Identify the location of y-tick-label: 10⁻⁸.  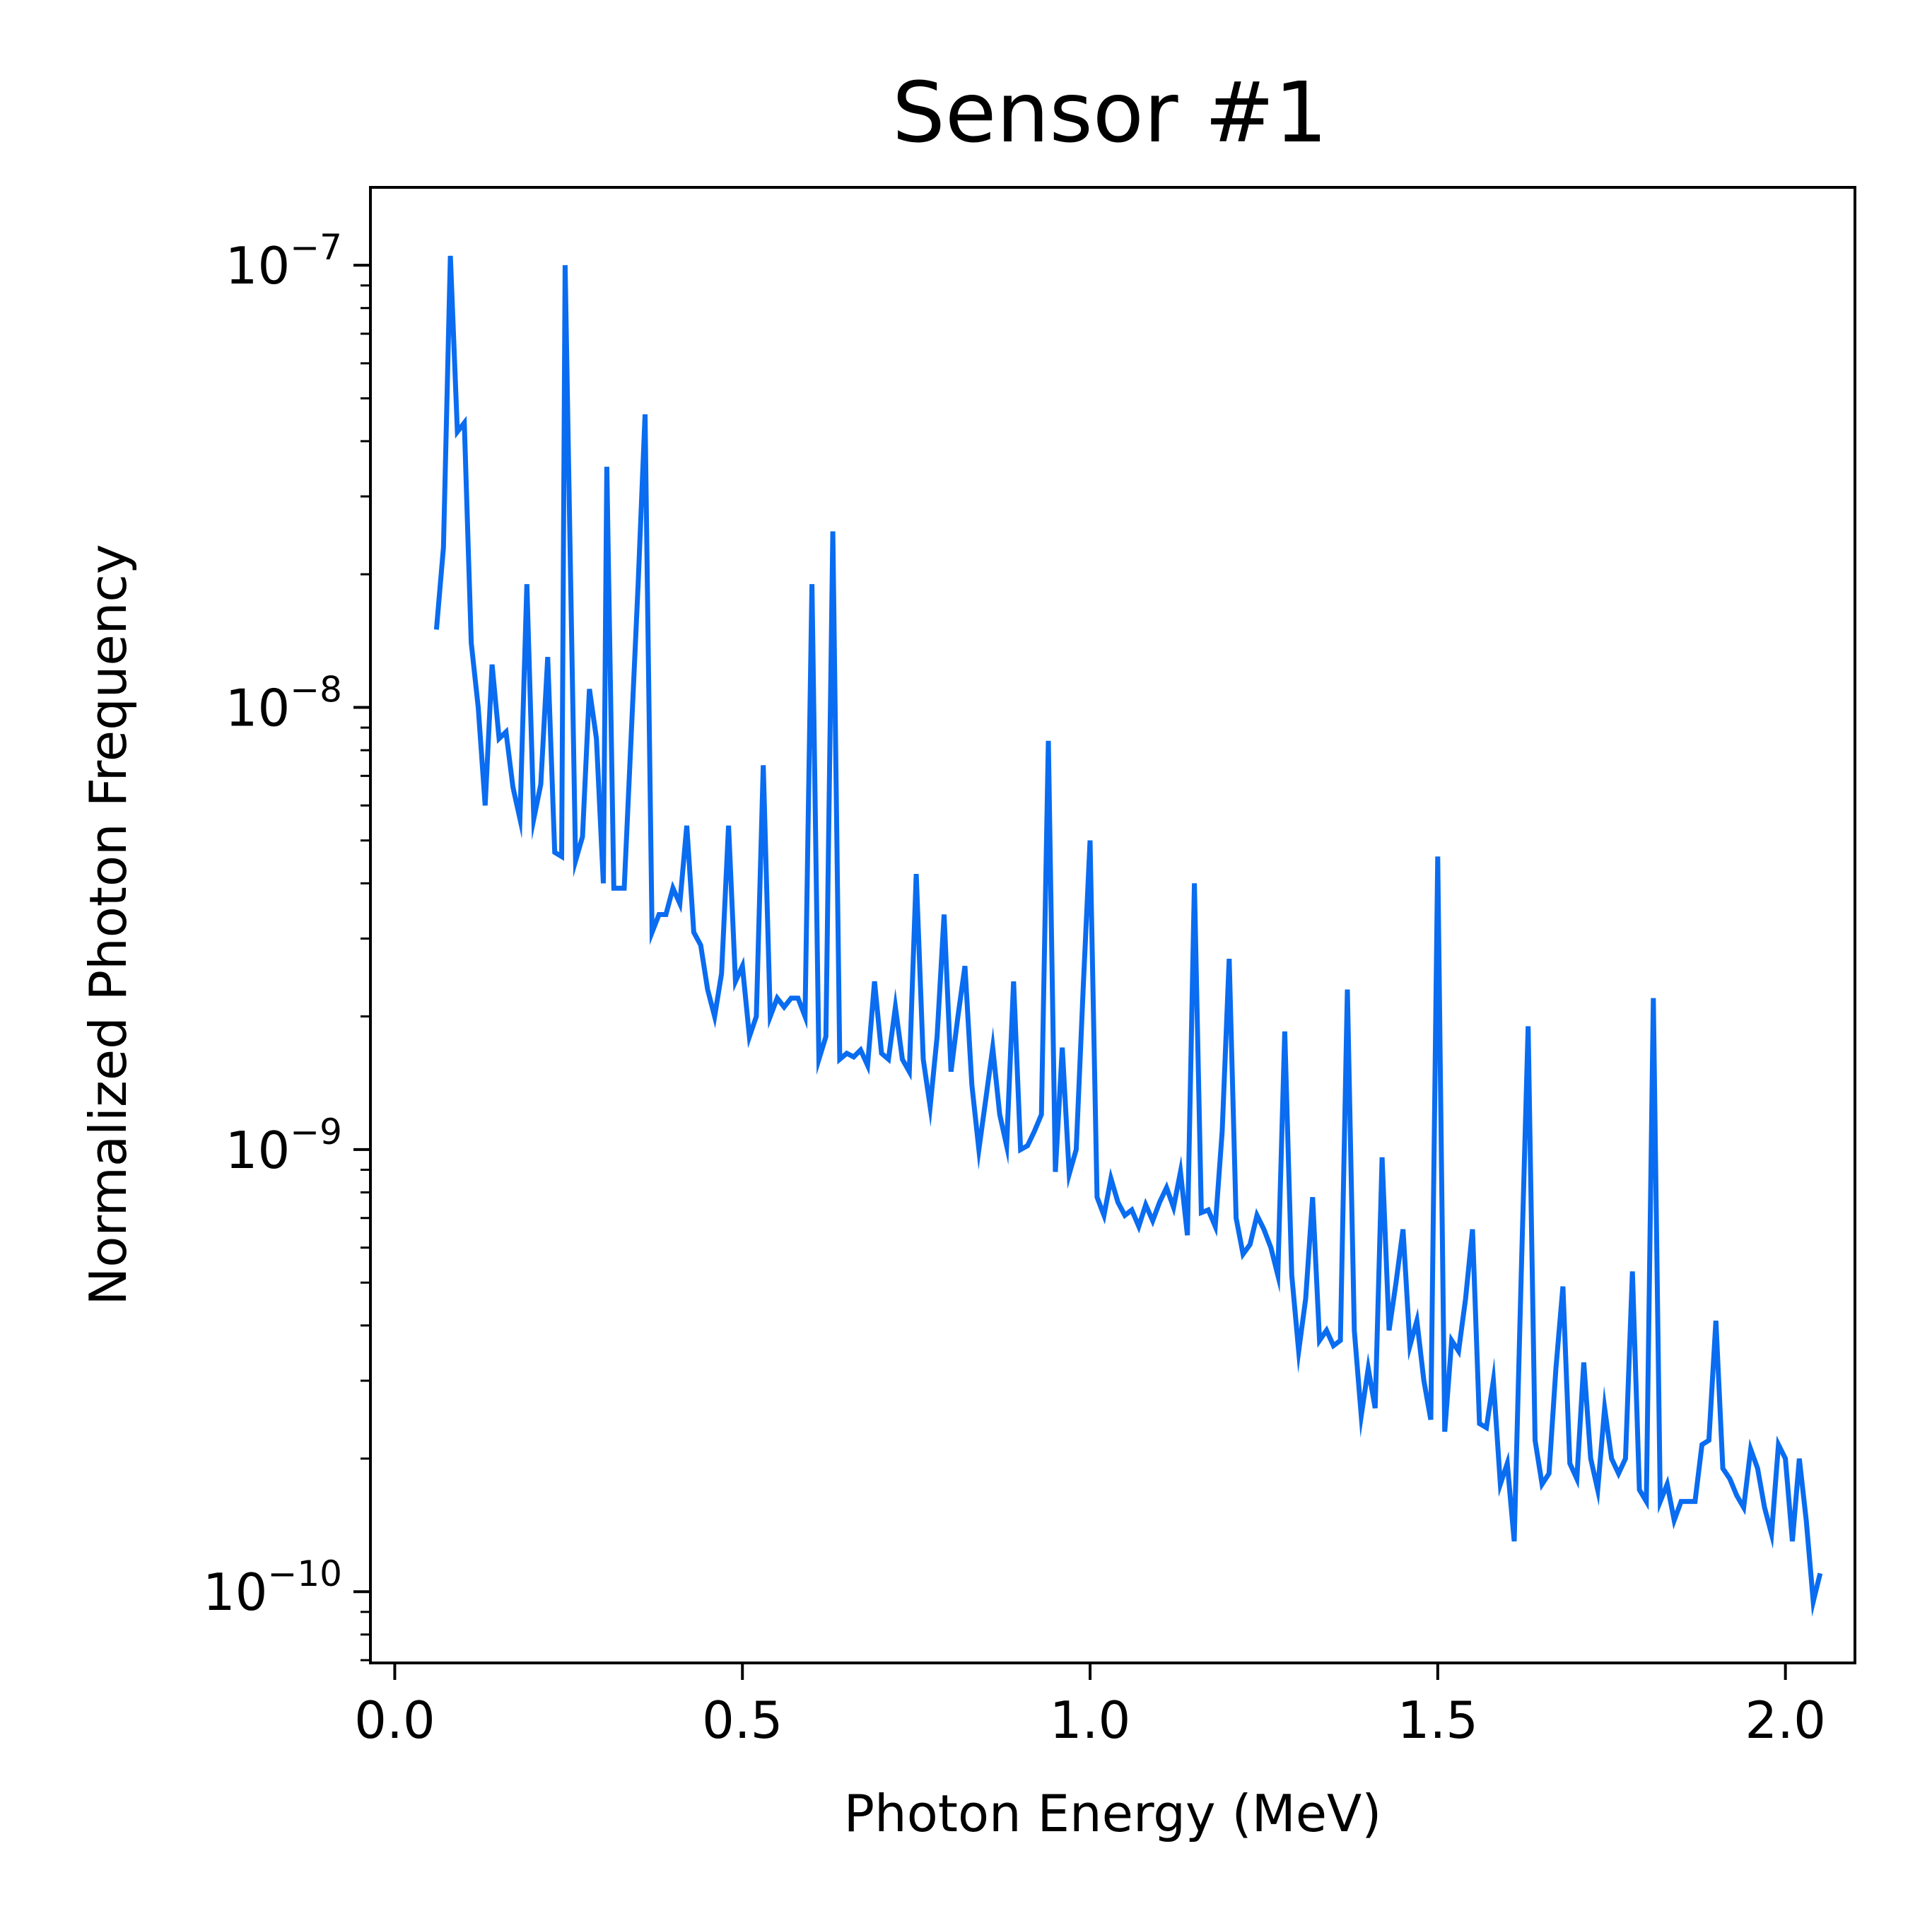
(284, 703).